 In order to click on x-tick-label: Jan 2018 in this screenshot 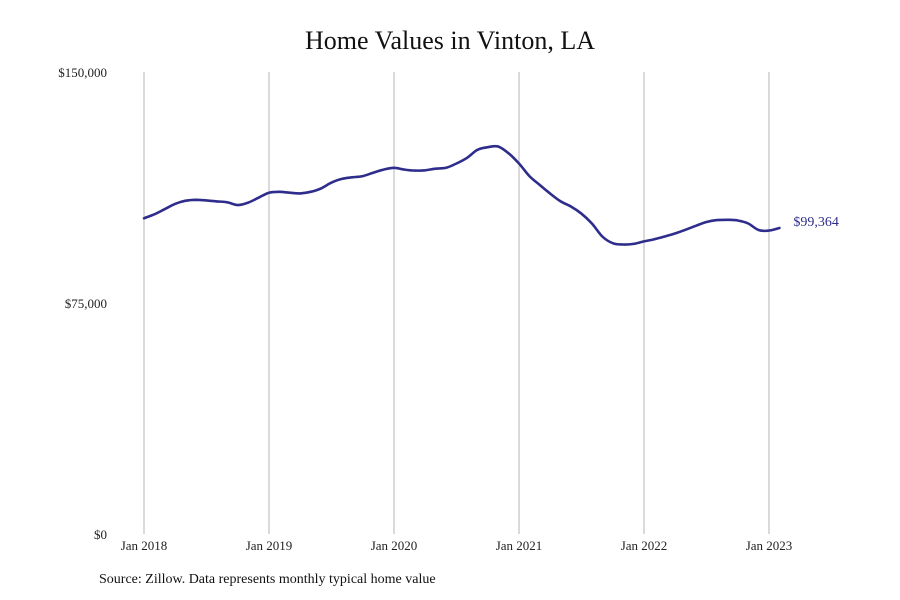, I will do `click(144, 545)`.